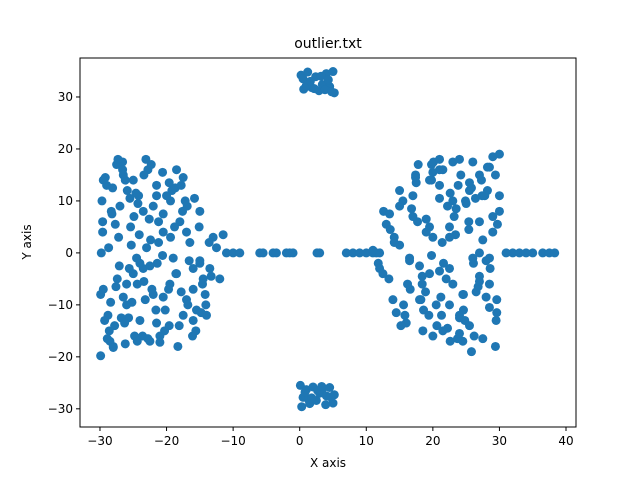  What do you see at coordinates (69, 253) in the screenshot?
I see `y-tick-label: 0` at bounding box center [69, 253].